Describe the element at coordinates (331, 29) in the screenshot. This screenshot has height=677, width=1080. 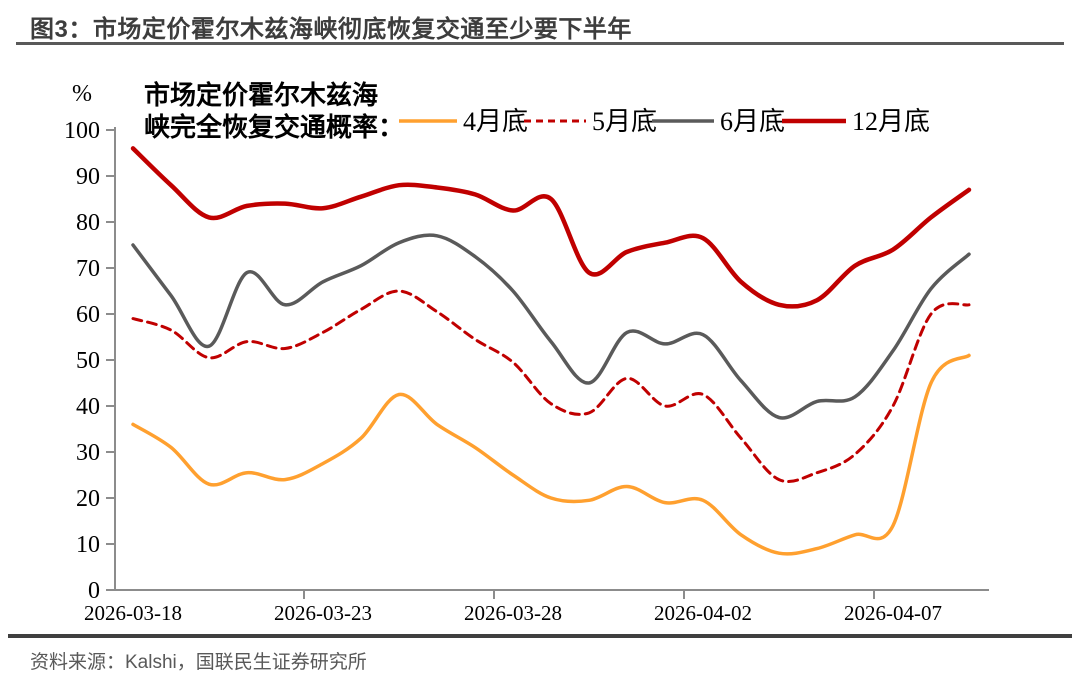
I see `page-title: 图3：市场定价霍尔木兹海峡彻底恢复交通至少要下半年` at that location.